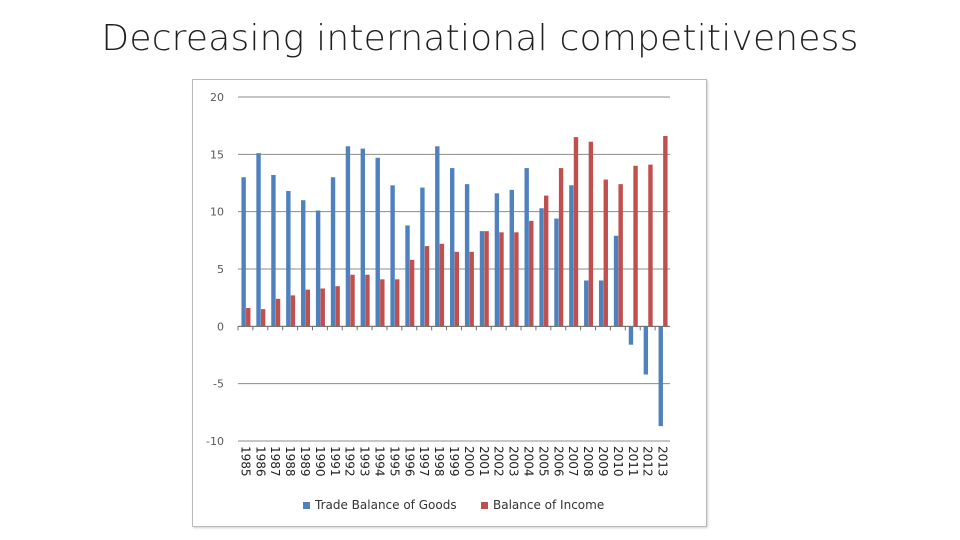  I want to click on bar-trade-balance-1993, so click(363, 237).